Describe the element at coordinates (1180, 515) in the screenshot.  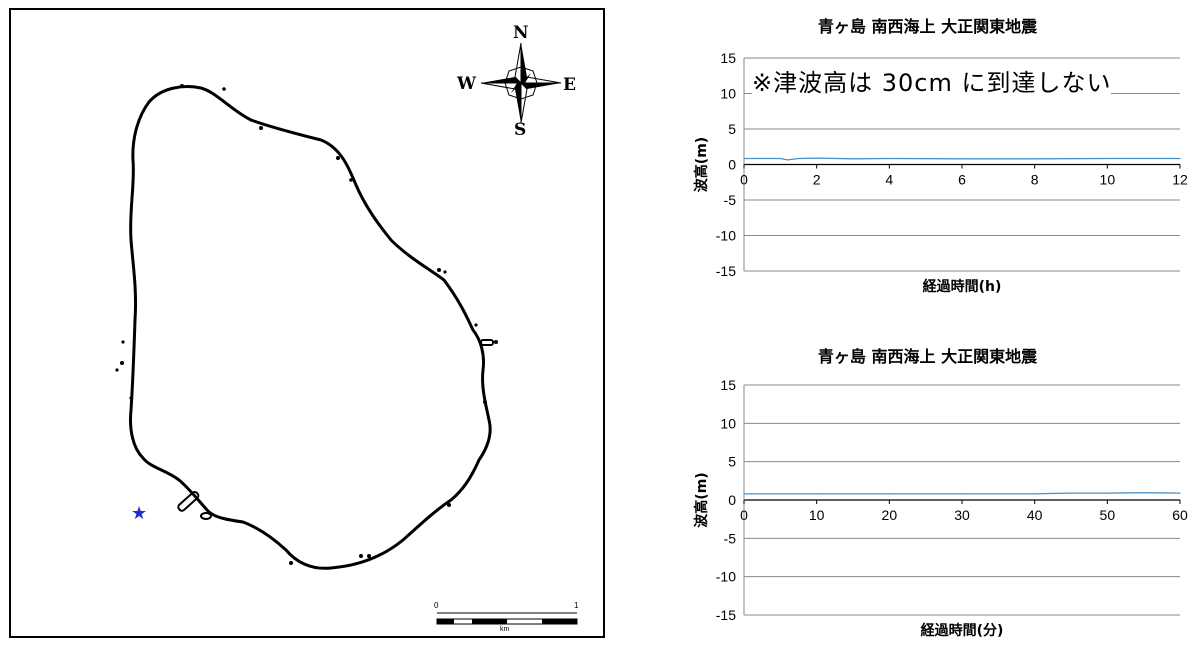
I see `x-tick-label: 60` at that location.